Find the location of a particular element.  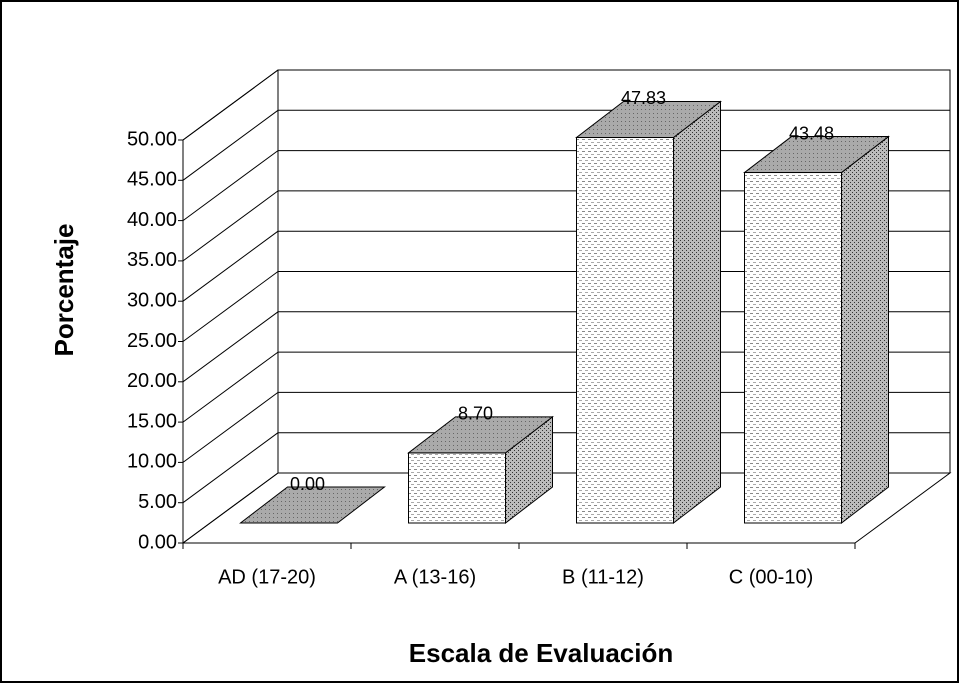

y-tick-label: 25.00 is located at coordinates (152, 341).